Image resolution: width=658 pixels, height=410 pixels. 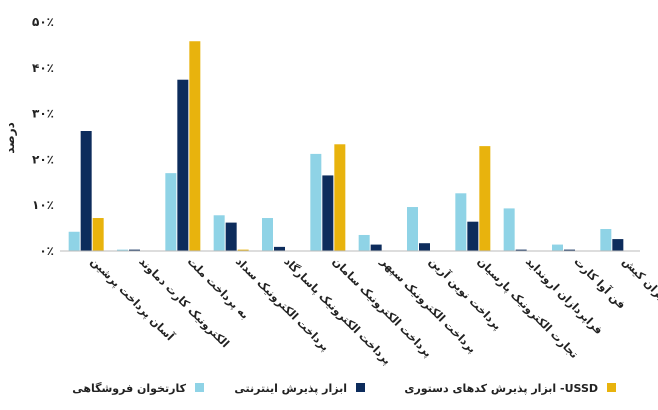 What do you see at coordinates (427, 304) in the screenshot?
I see `category-label: پرداخت الکترونیک سپهر` at bounding box center [427, 304].